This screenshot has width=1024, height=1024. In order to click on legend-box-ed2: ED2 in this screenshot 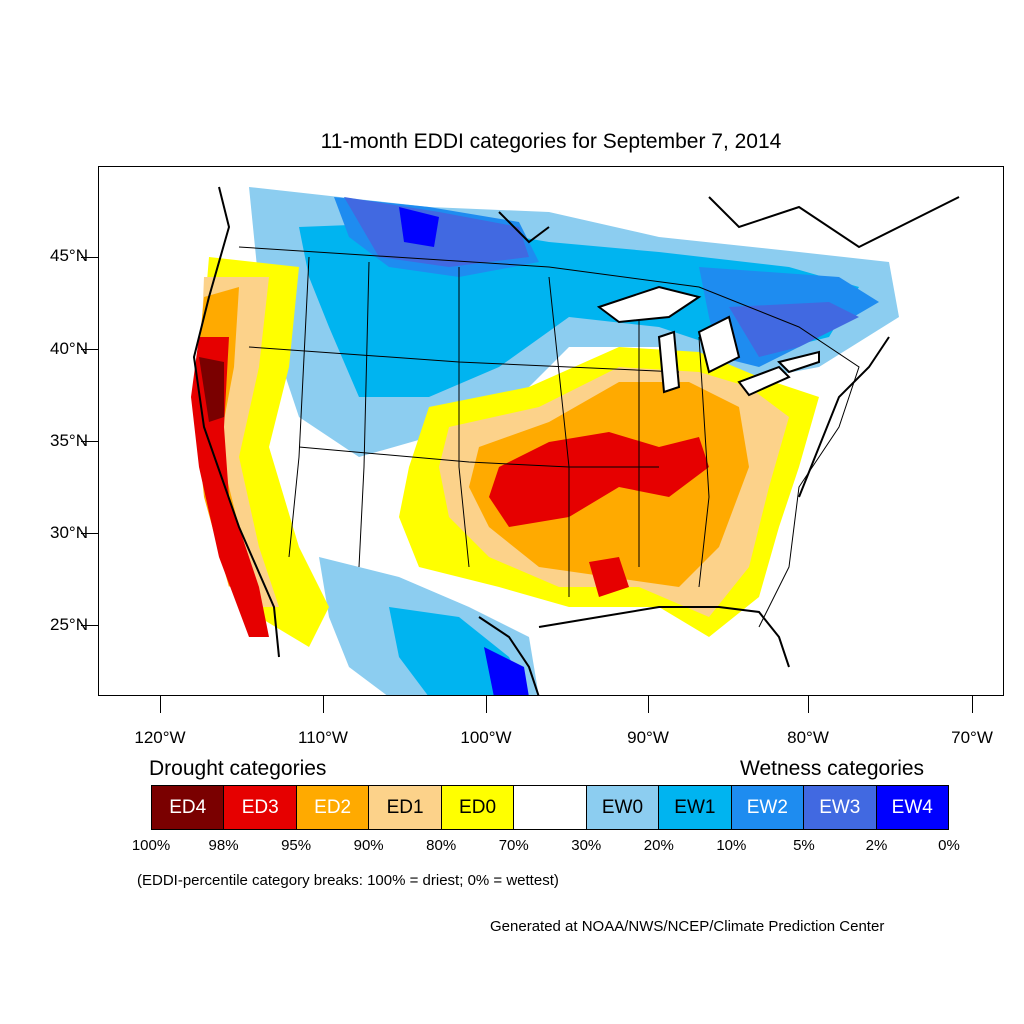, I will do `click(333, 807)`.